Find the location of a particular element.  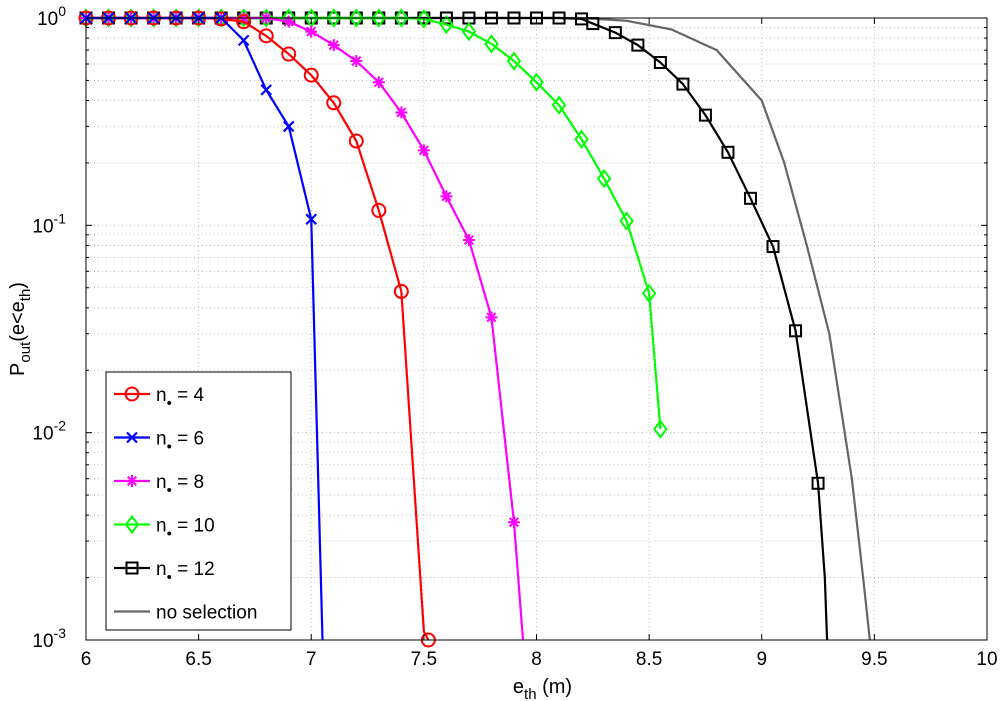

x-tick-label: 7.5 is located at coordinates (424, 659).